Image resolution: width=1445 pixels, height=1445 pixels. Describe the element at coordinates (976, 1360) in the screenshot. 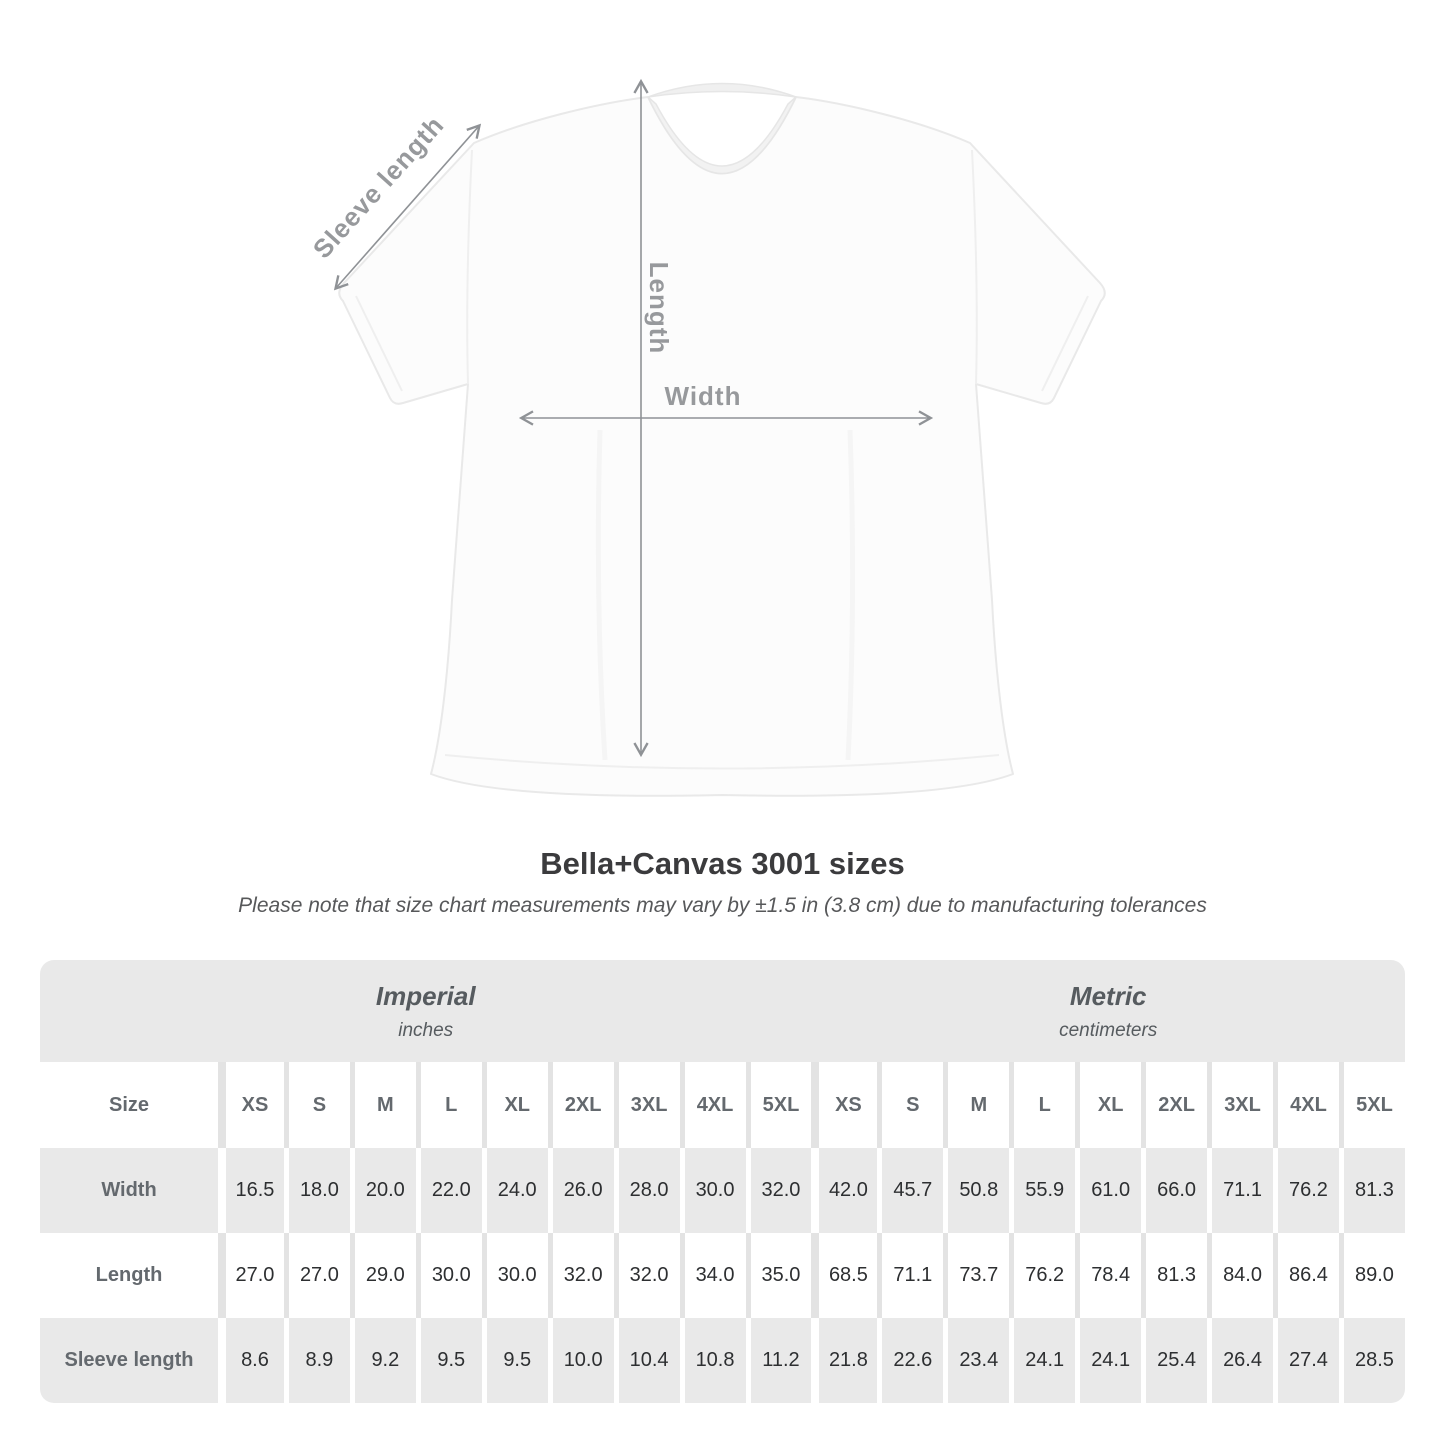

I see `value-cell: 23.4` at that location.